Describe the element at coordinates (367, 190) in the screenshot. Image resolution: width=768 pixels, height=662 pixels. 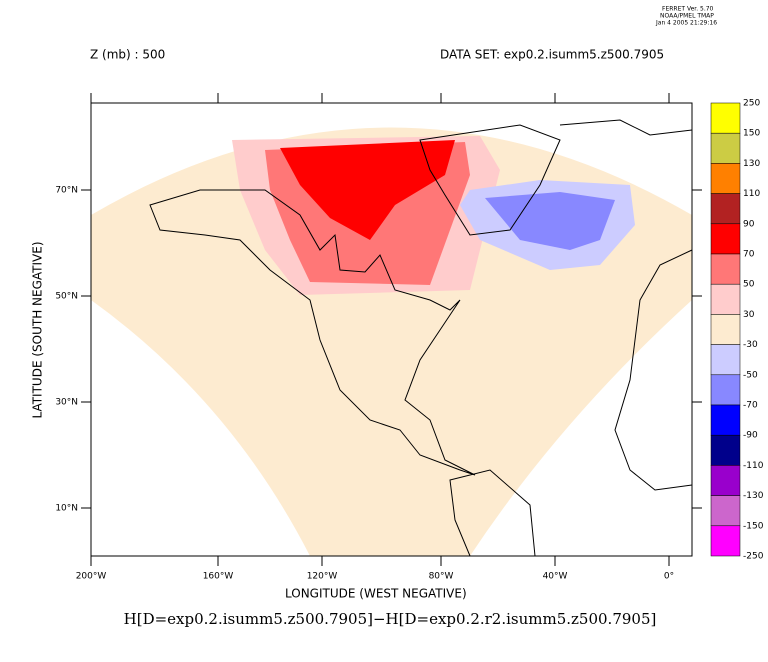
I see `positive-anomaly-core` at that location.